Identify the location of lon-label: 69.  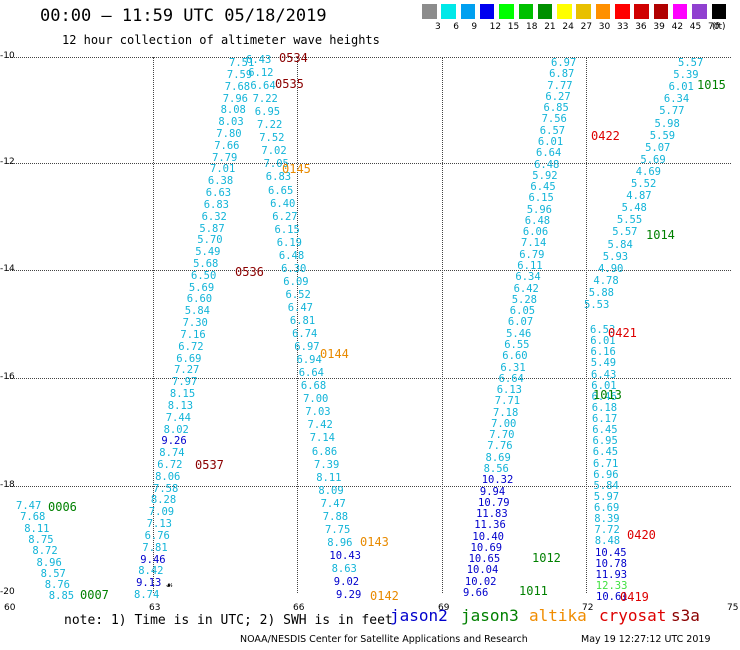
(444, 608).